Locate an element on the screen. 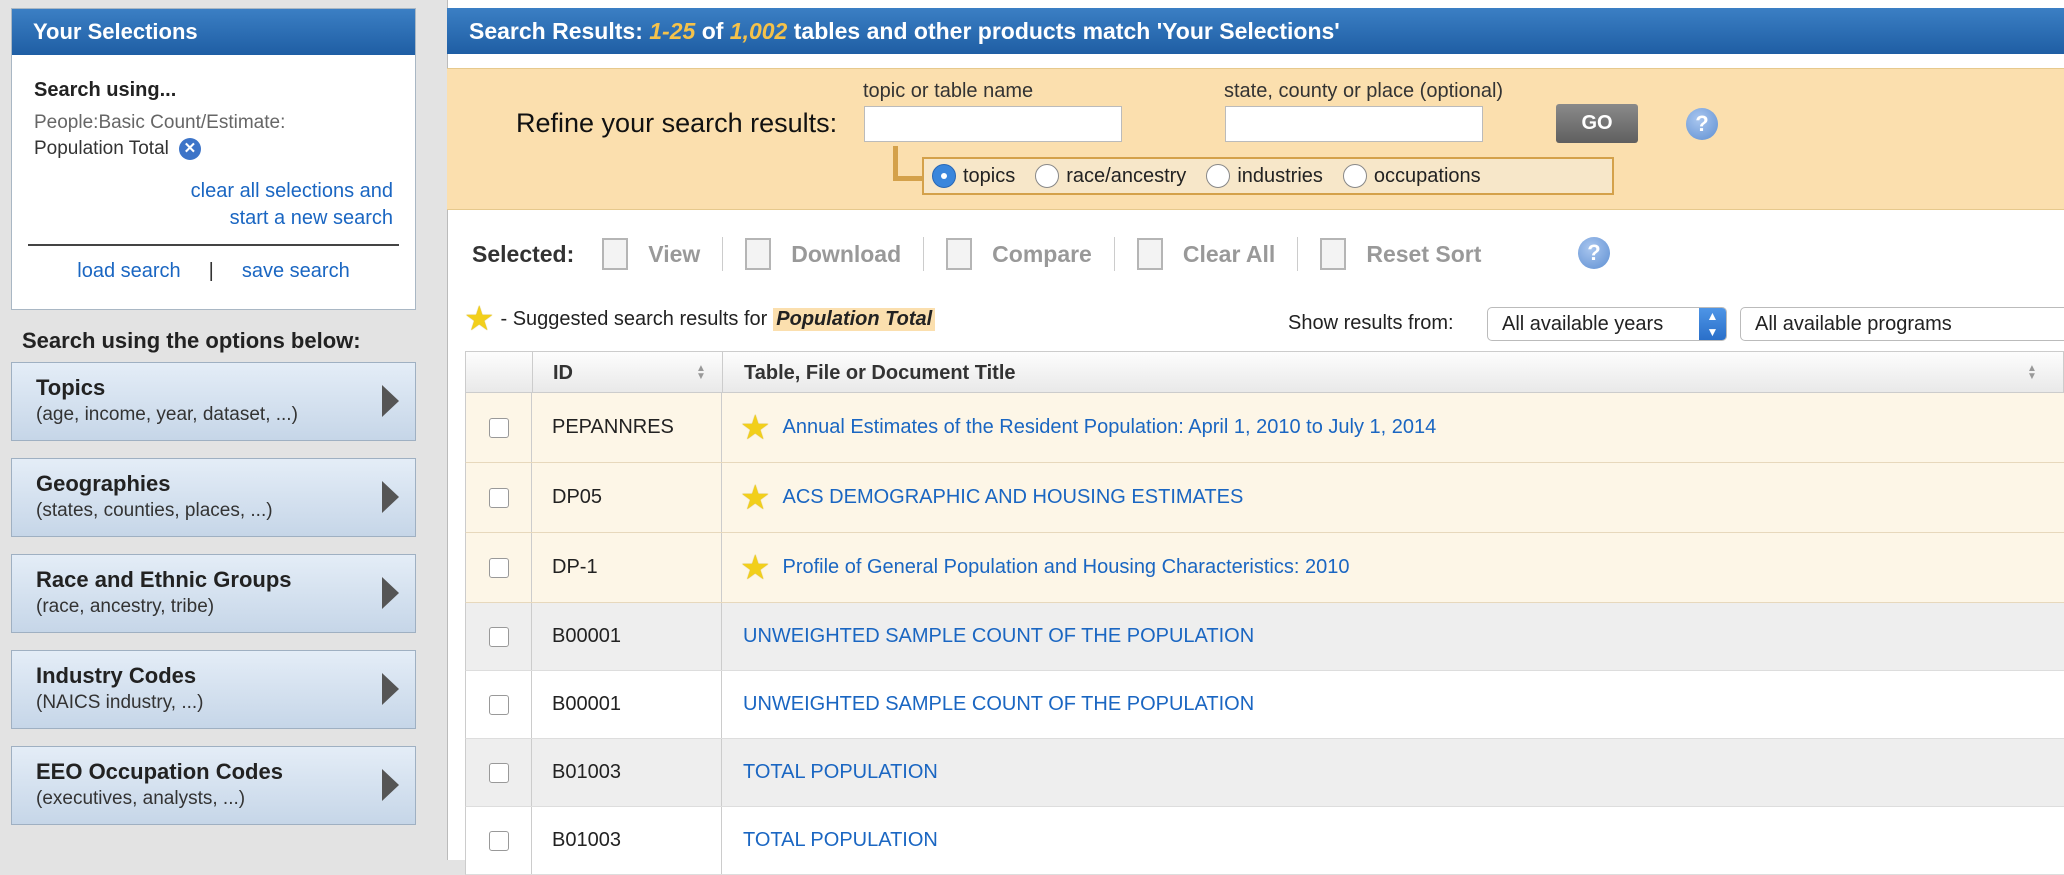  option-subtitle: (states, counties, places, ...) is located at coordinates (154, 510).